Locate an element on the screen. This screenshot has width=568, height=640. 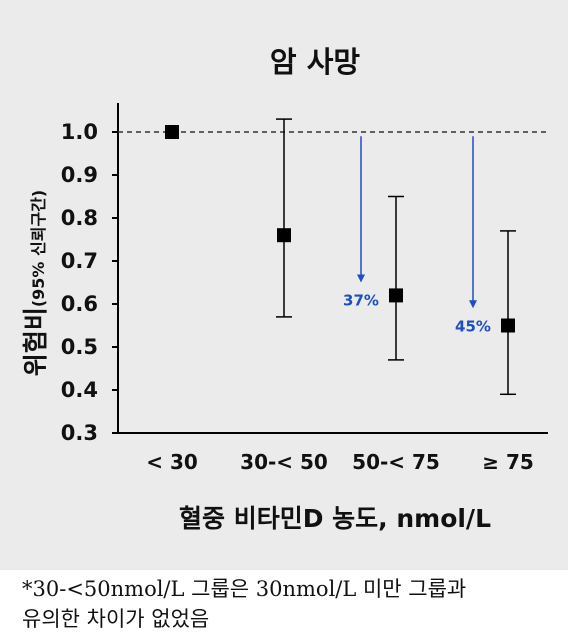
y-axis-label-sub: (95% 신뢰구간) is located at coordinates (38, 248).